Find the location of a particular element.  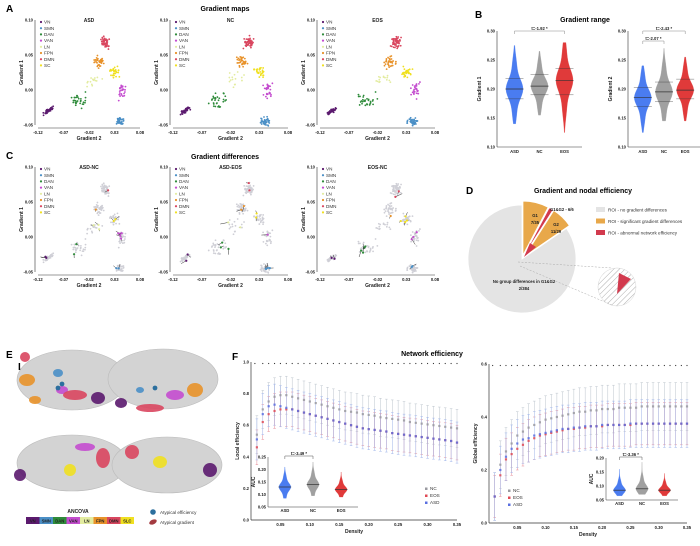

y-axis-label: Gradient 1 is located at coordinates (157, 219).